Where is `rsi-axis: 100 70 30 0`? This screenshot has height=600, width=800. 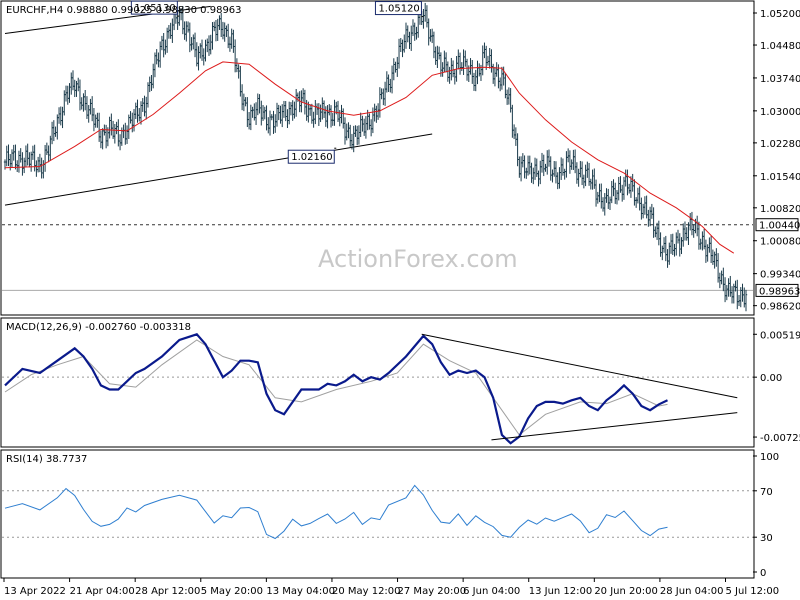
rsi-axis: 100 70 30 0 is located at coordinates (766, 515).